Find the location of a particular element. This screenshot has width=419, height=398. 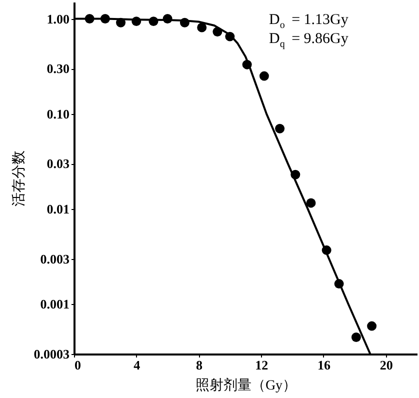

y-tick-label: 0.003 is located at coordinates (55, 258).